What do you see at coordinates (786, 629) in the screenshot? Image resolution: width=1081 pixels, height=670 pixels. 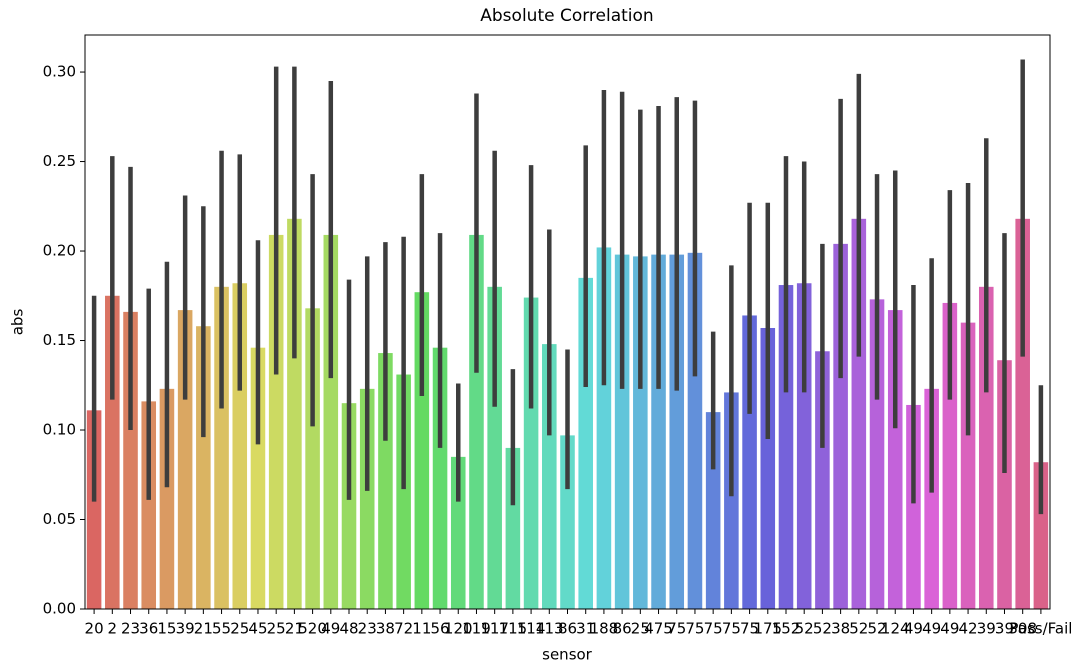 I see `x-tick-label: 152` at bounding box center [786, 629].